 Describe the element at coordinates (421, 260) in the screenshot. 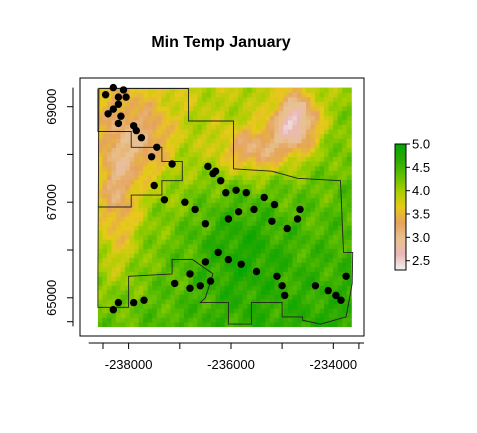

I see `colorbar-tick-label: 2.5` at that location.